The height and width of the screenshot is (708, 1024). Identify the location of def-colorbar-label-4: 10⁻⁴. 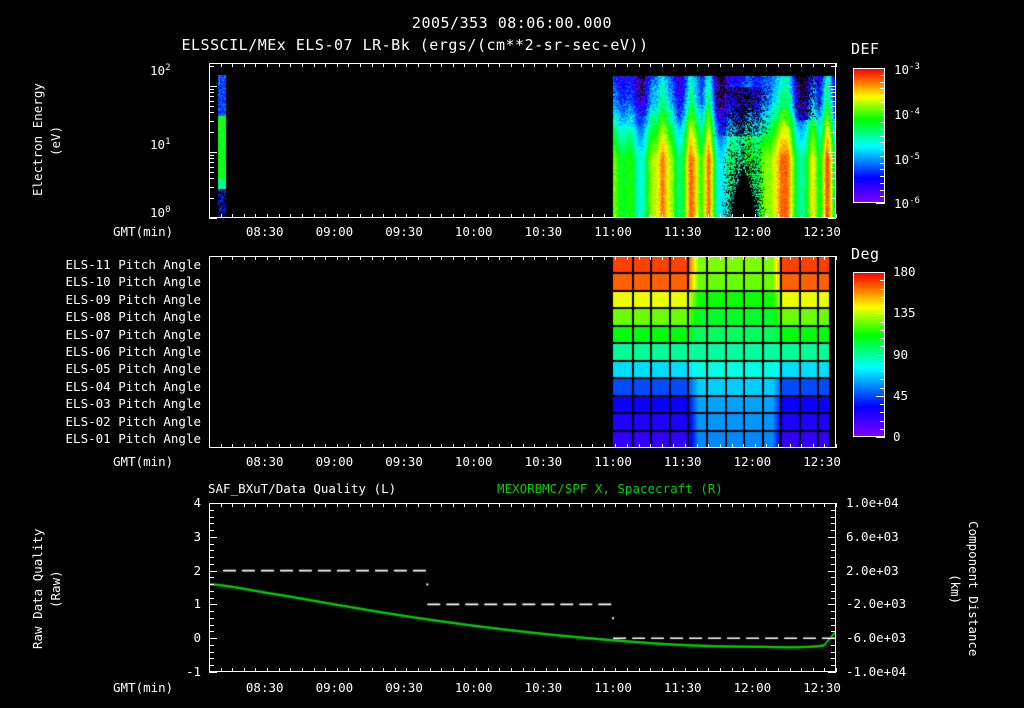
(907, 115).